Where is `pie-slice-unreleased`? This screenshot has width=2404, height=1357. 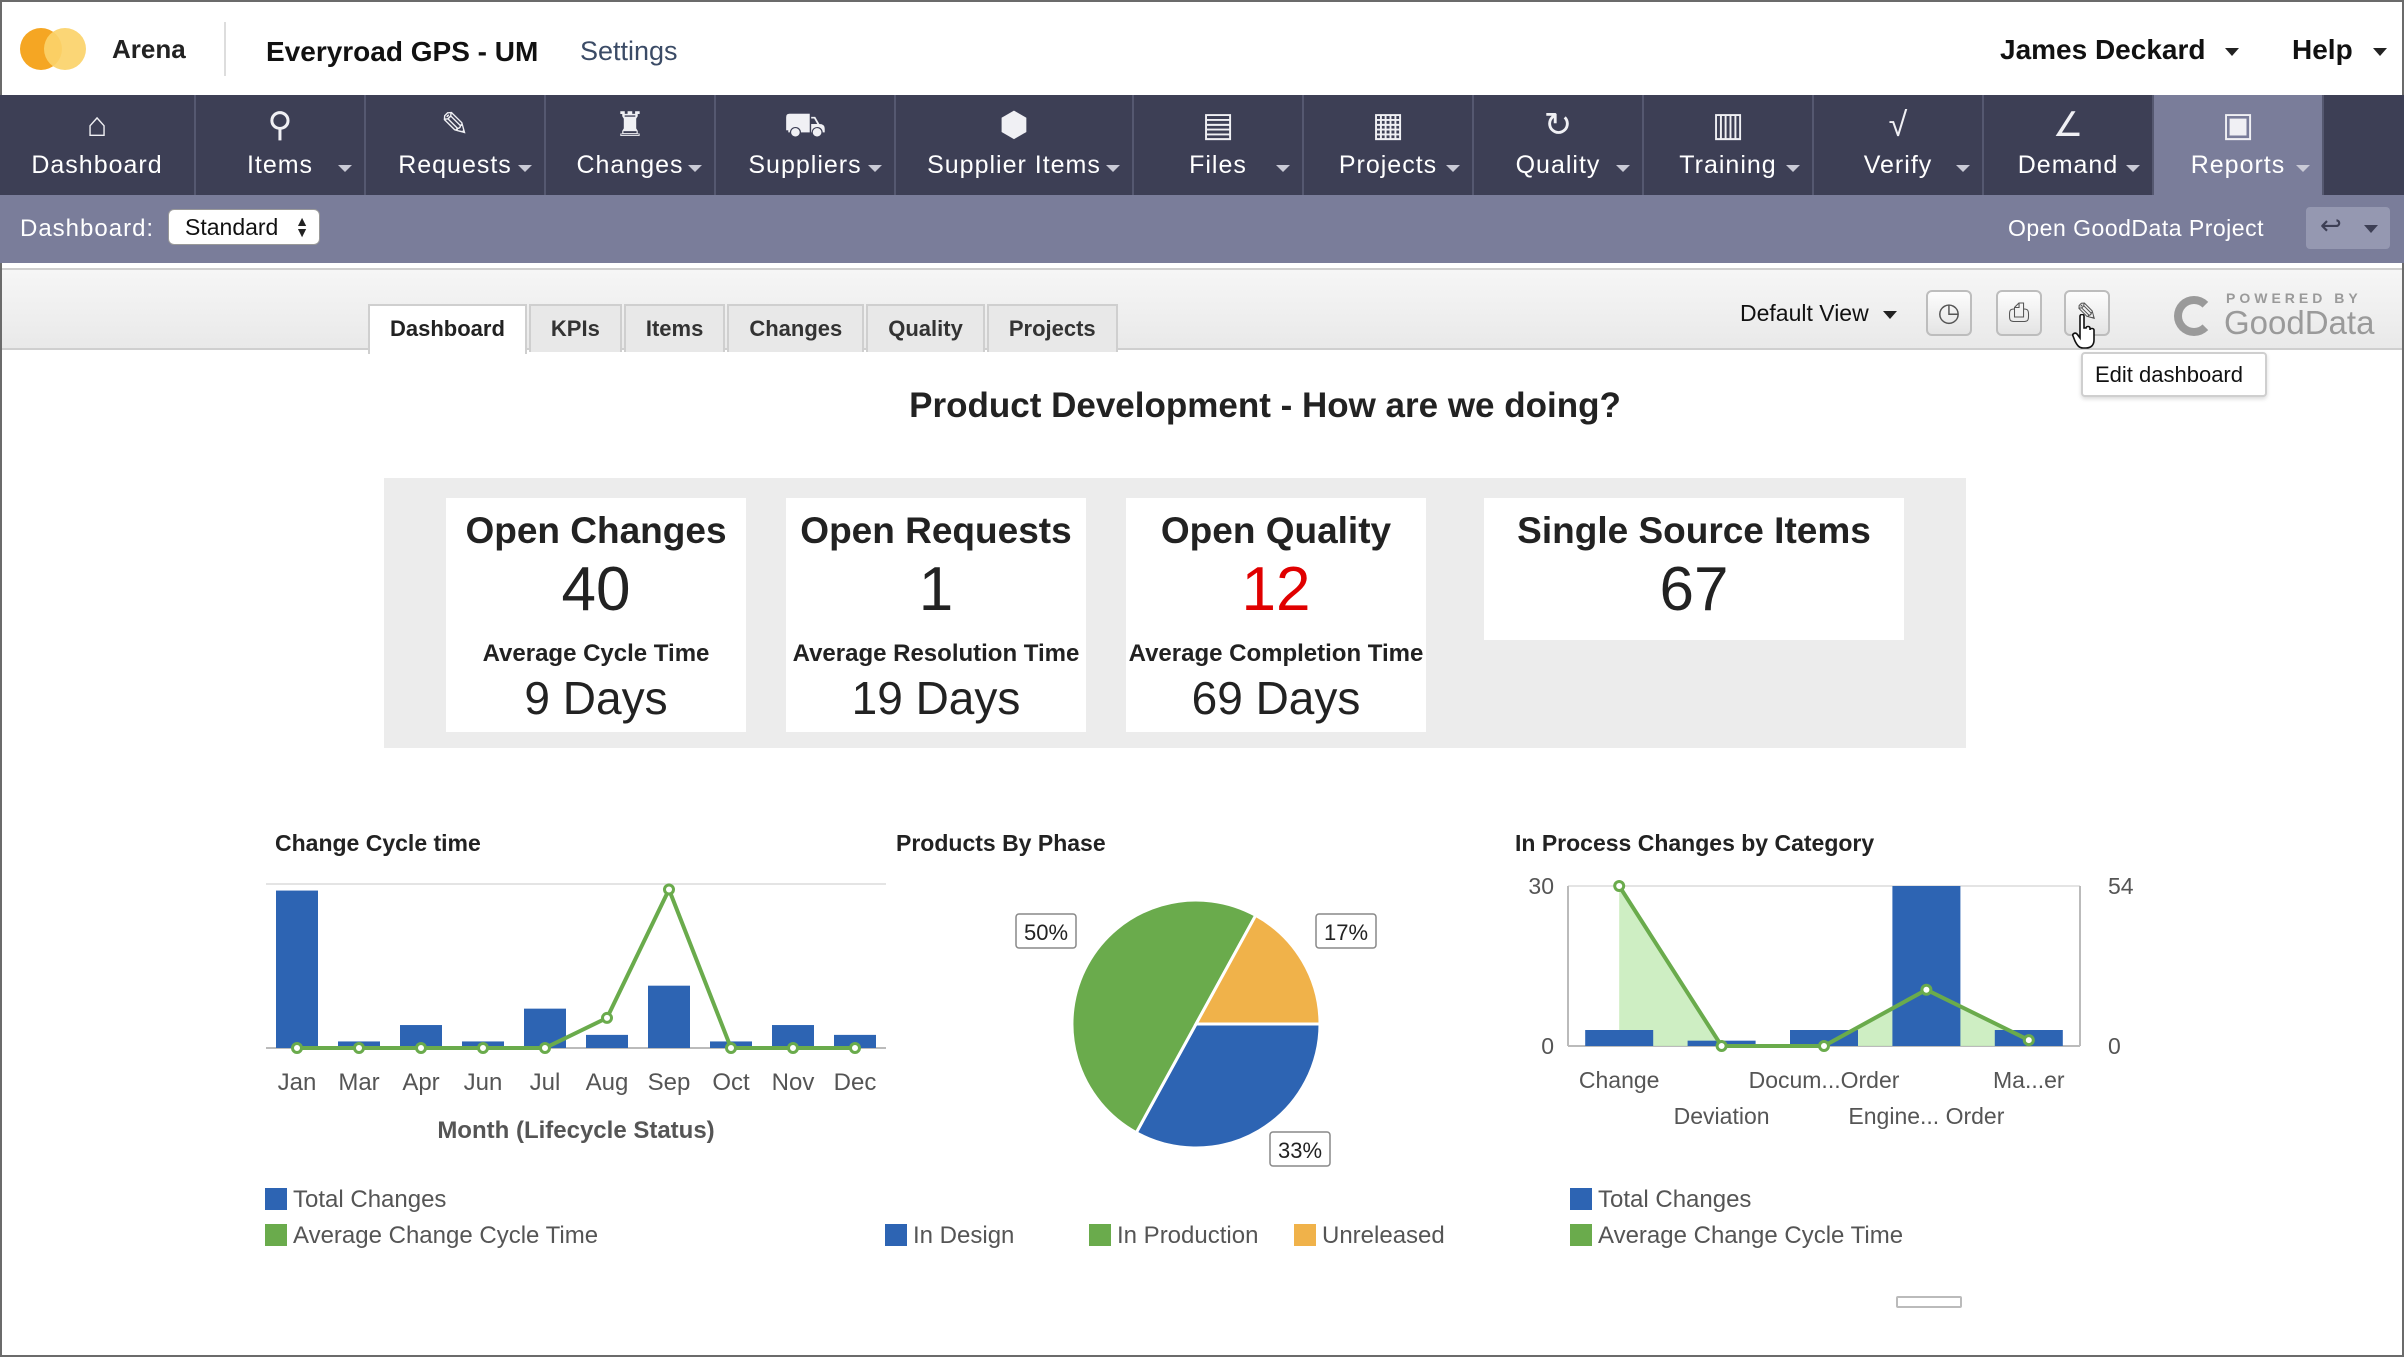 pie-slice-unreleased is located at coordinates (1257, 969).